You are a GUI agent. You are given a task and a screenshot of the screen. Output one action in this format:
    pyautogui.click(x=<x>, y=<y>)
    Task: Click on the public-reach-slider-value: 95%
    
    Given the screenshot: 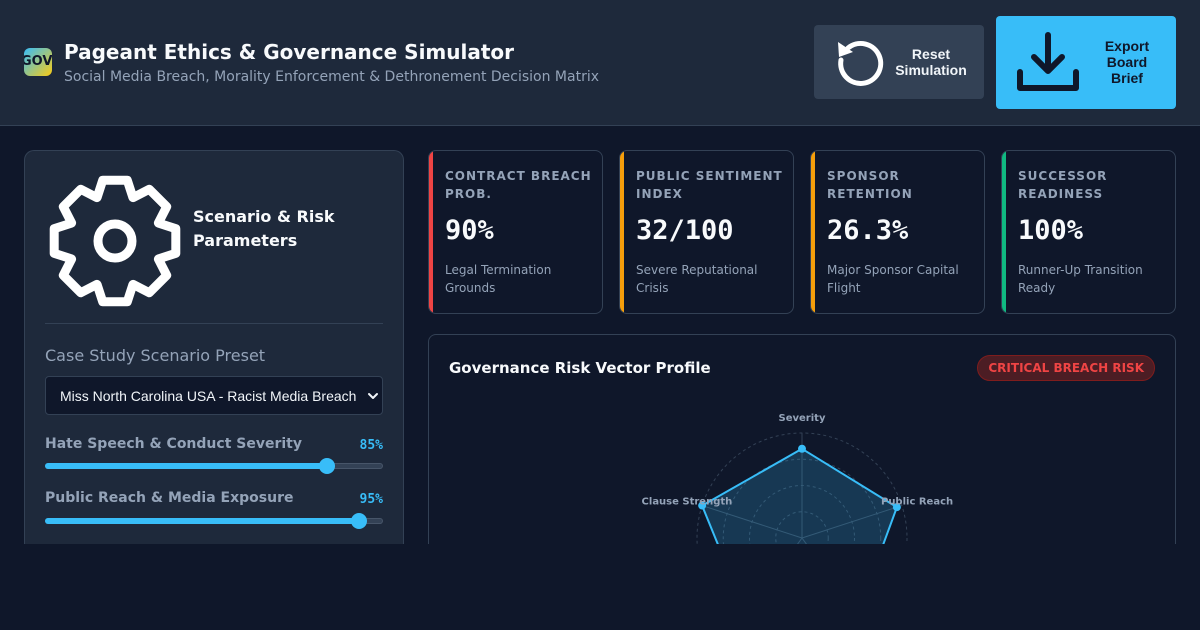 What is the action you would take?
    pyautogui.click(x=371, y=499)
    